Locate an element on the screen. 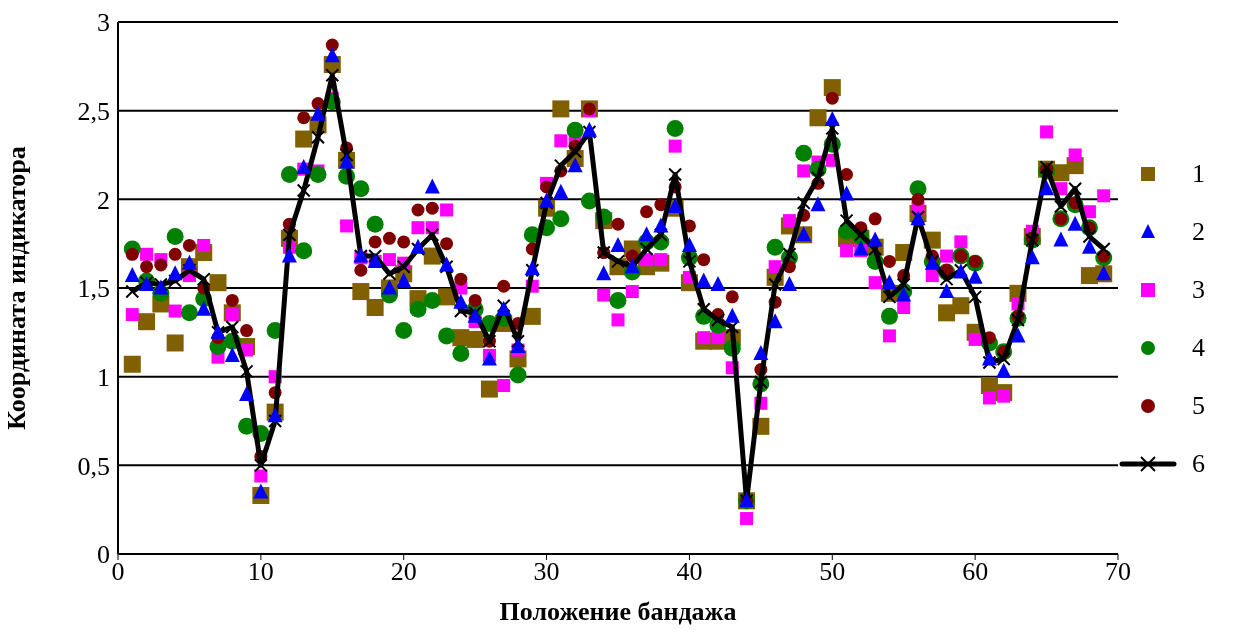 The image size is (1256, 643). y-tick-label: 1 is located at coordinates (103, 377).